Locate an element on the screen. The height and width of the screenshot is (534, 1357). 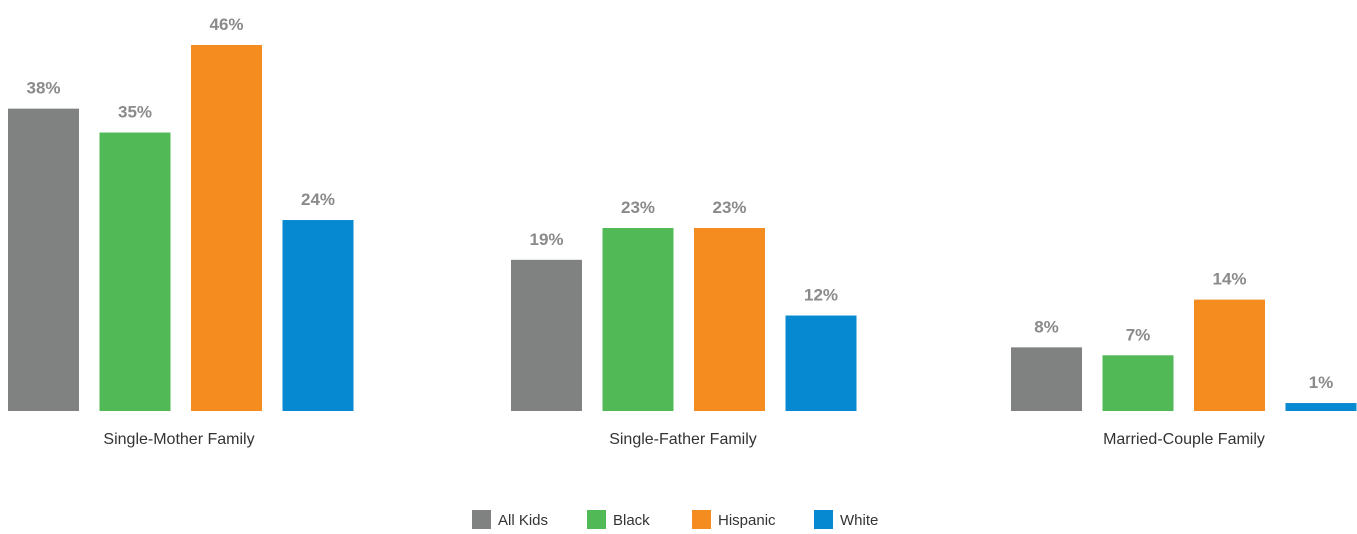
value-label-single-mother-family-all-kids: 38% is located at coordinates (43, 88).